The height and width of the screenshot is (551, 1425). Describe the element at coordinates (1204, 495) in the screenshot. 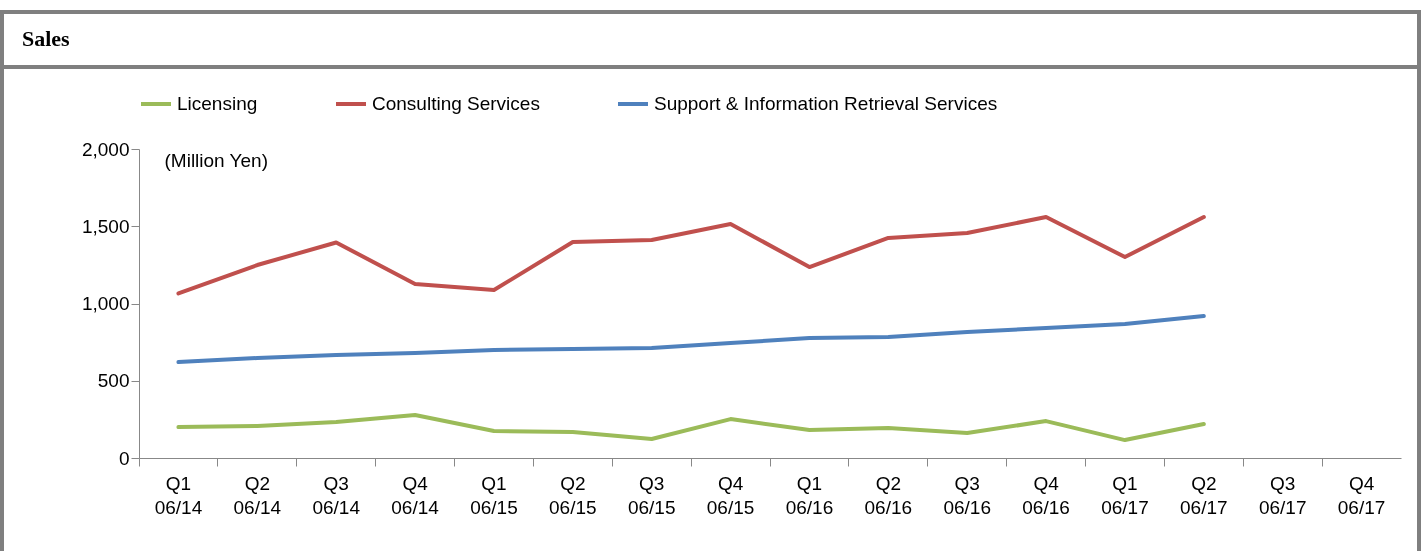

I see `x-tick-label: Q2 06/17` at that location.